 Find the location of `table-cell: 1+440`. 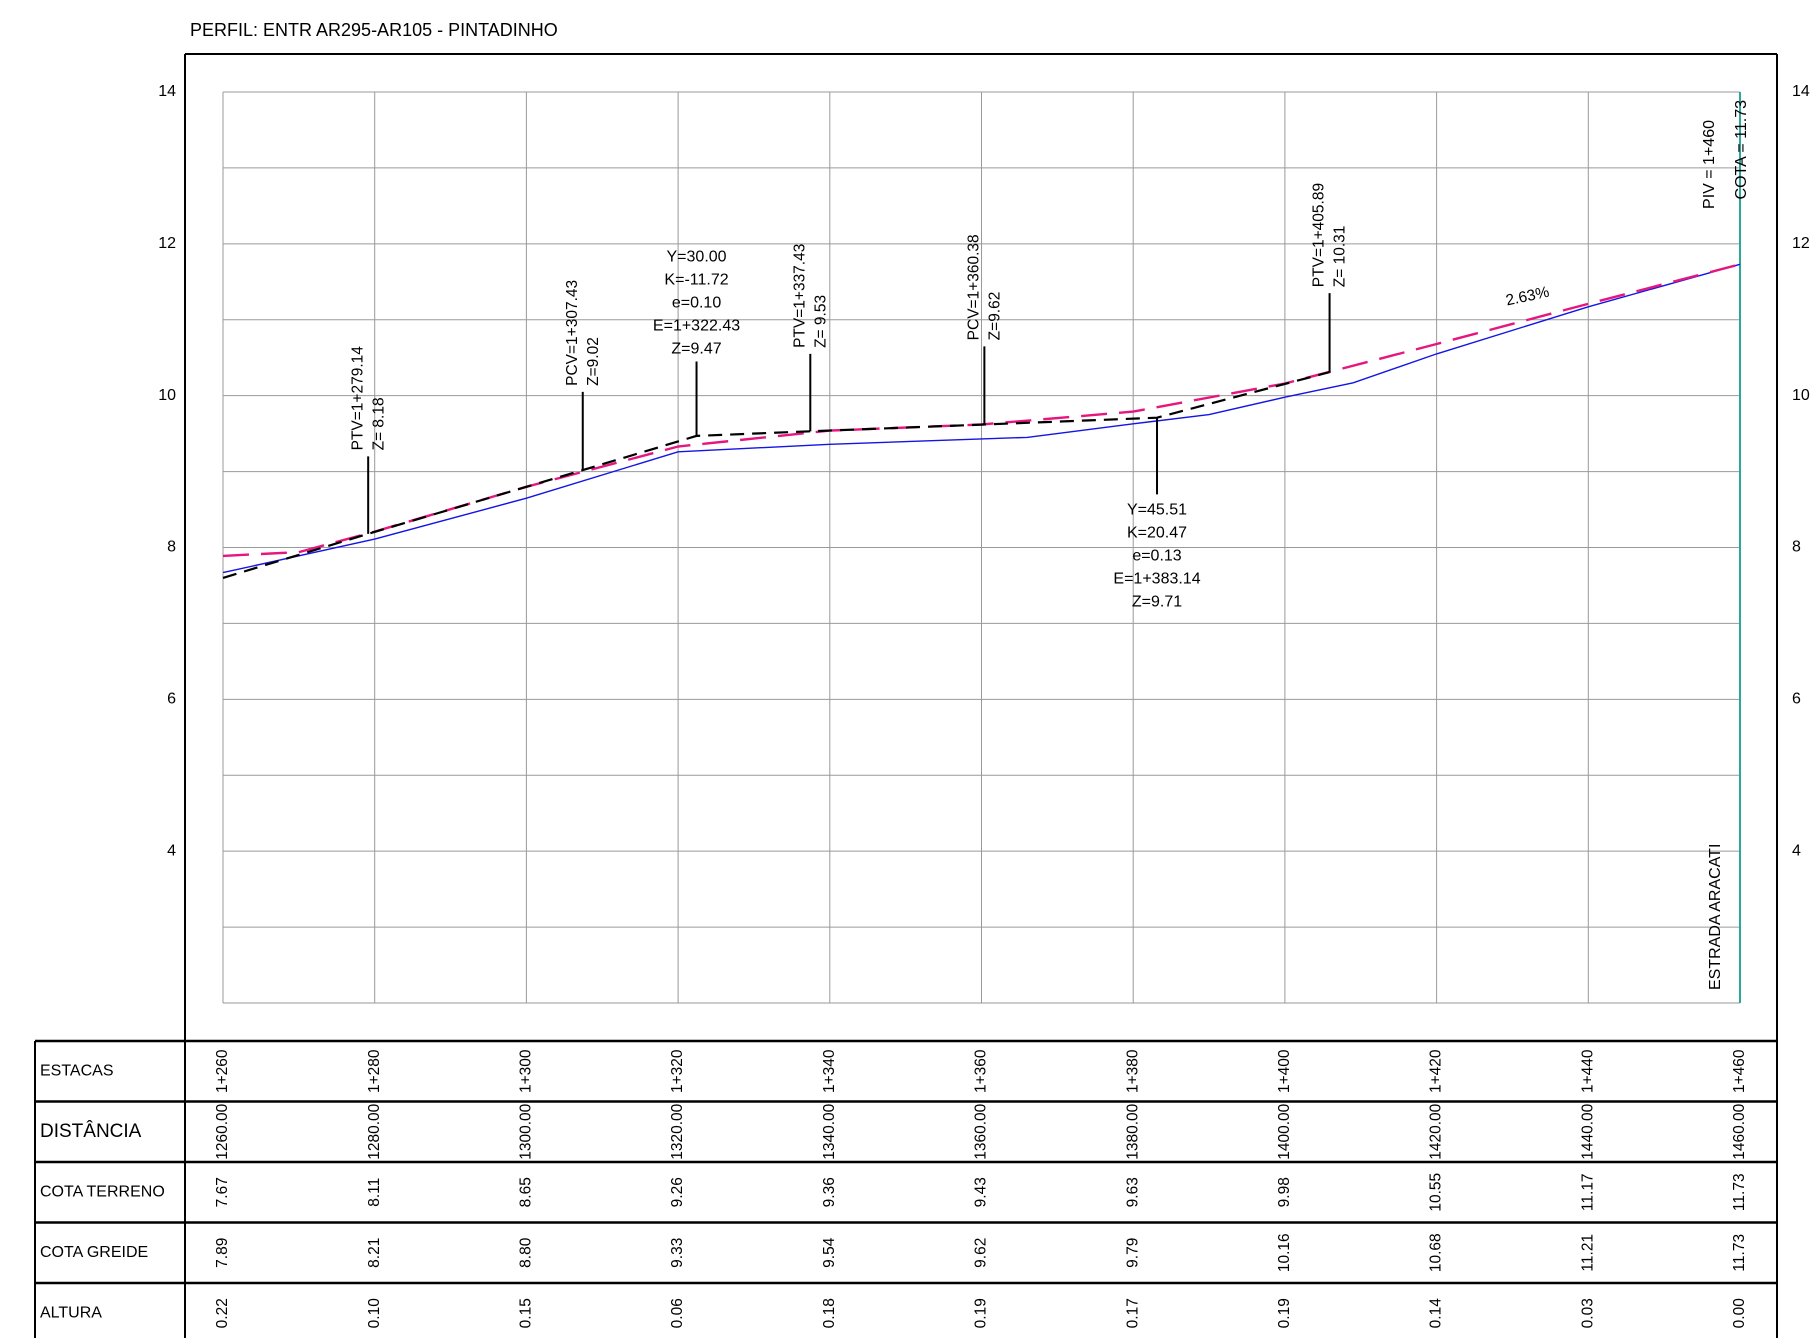

table-cell: 1+440 is located at coordinates (1587, 1071).